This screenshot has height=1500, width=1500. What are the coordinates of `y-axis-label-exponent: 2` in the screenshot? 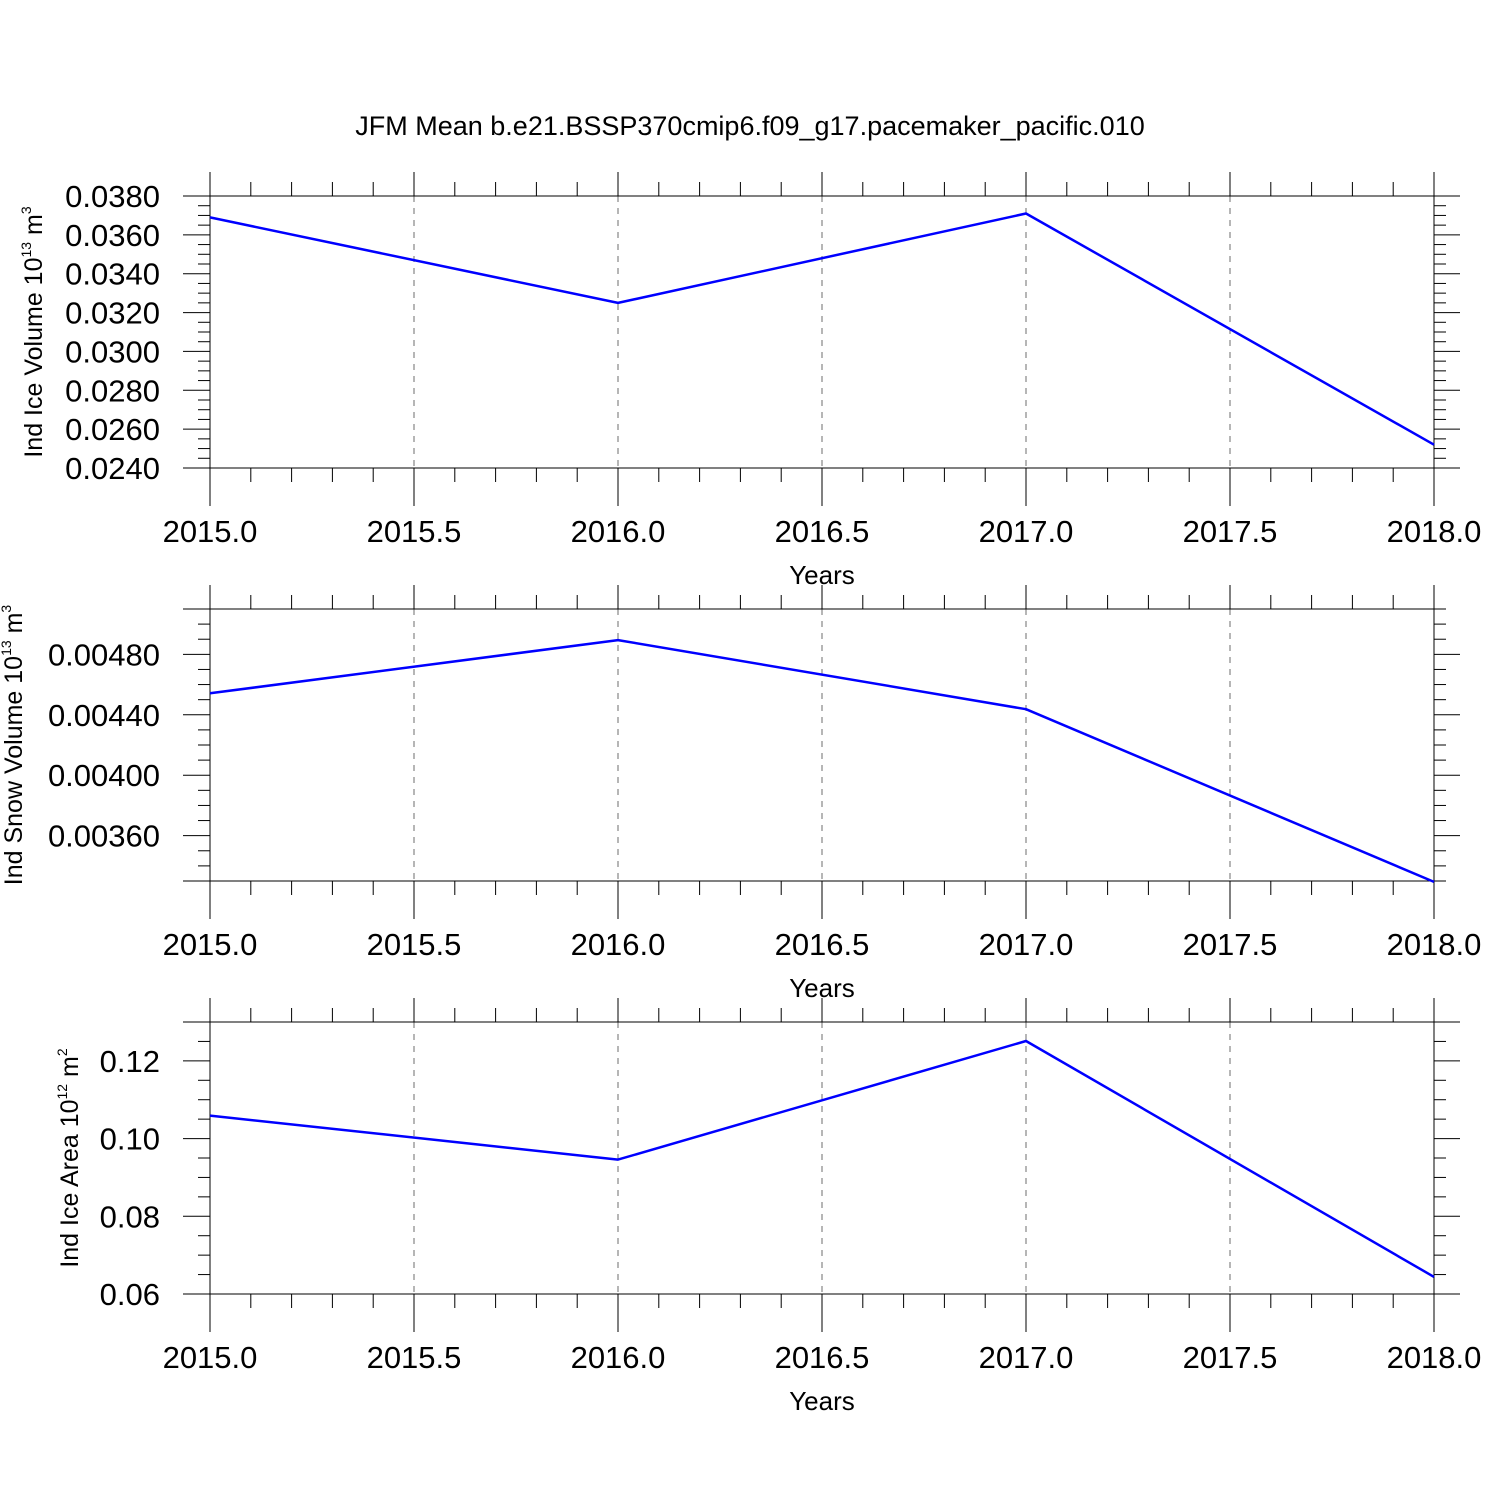 It's located at (62, 1052).